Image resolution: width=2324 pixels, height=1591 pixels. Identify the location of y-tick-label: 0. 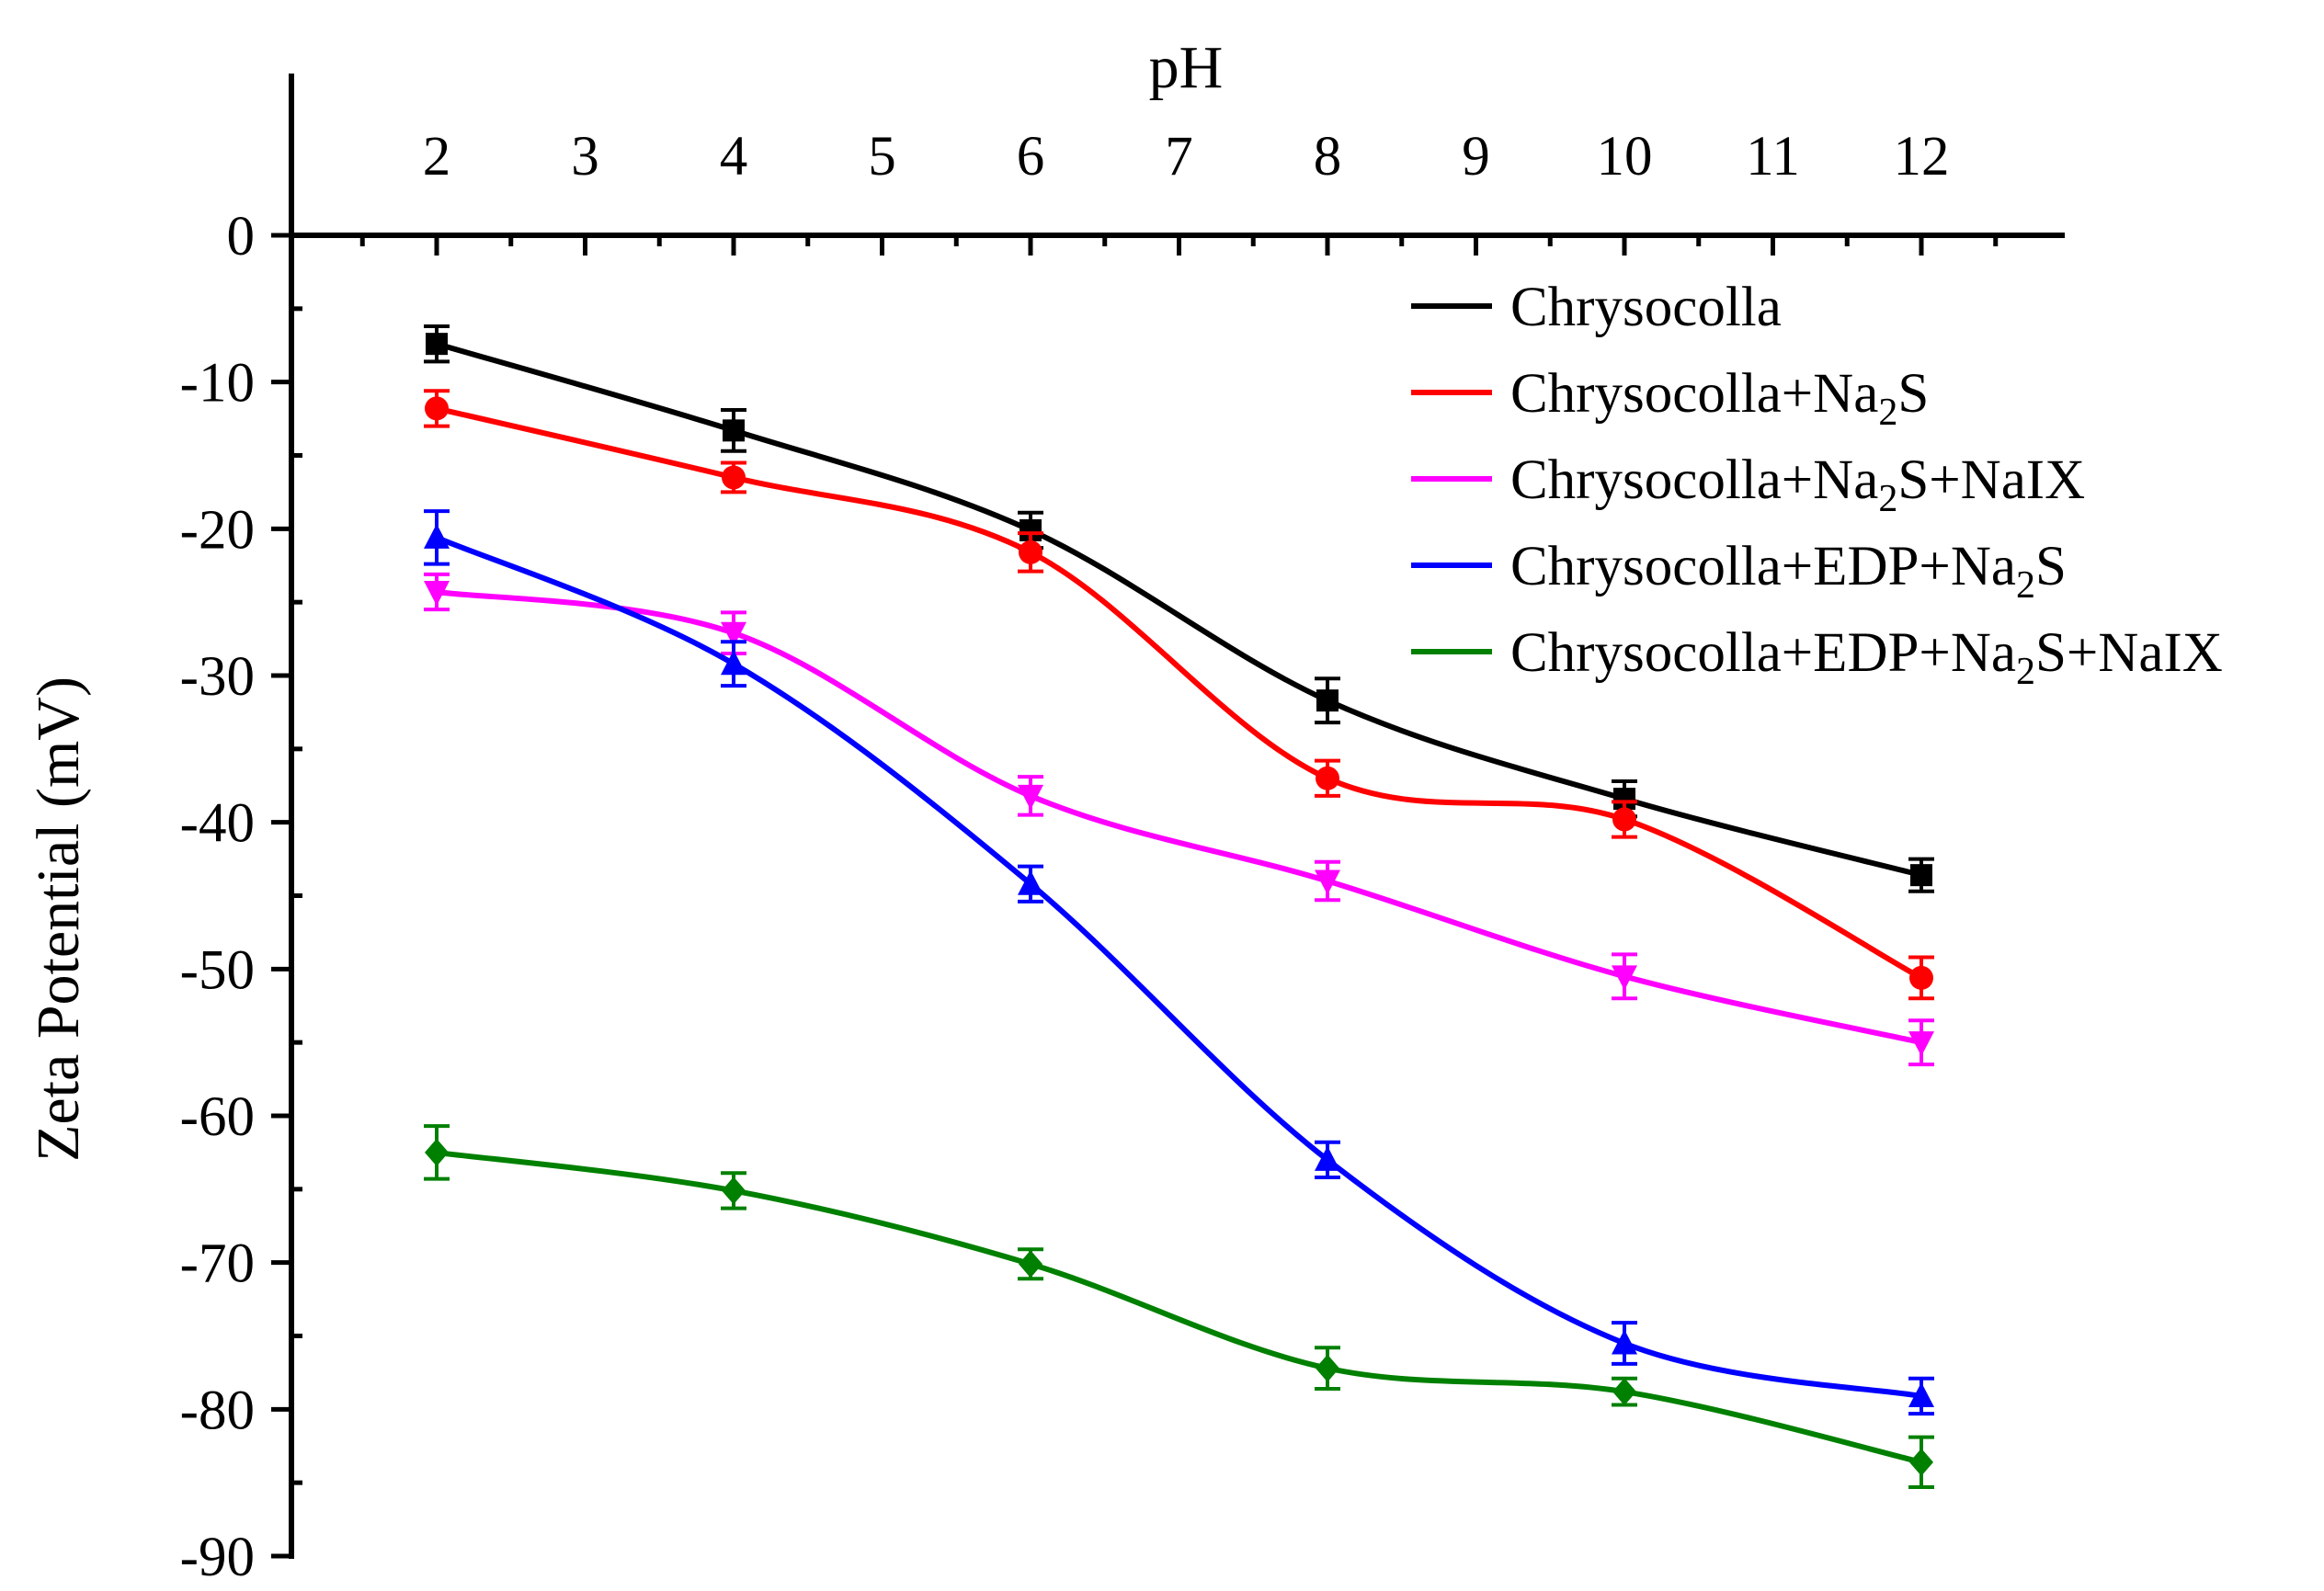
(242, 236).